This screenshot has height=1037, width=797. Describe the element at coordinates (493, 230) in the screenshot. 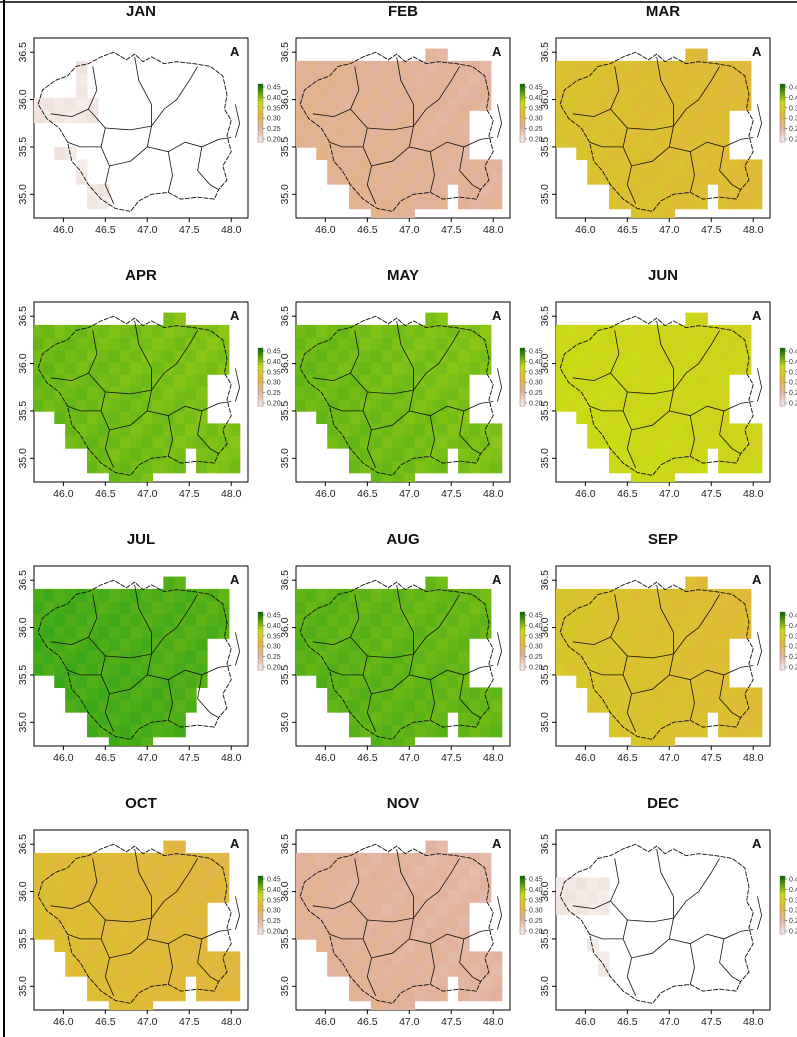

I see `x-tick-label: 48.0` at that location.